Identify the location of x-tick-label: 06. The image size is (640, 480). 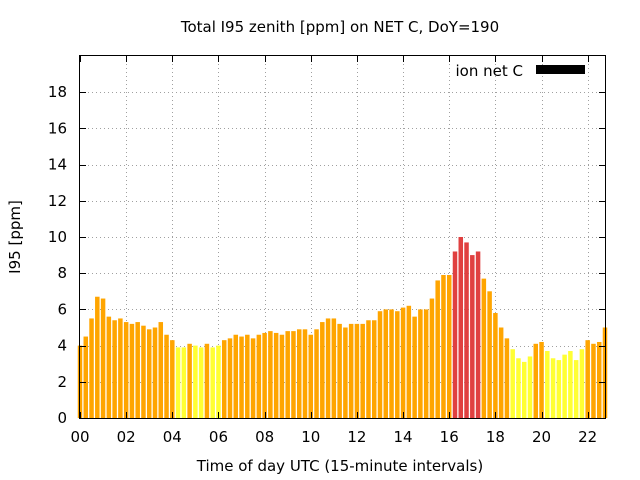
(218, 437).